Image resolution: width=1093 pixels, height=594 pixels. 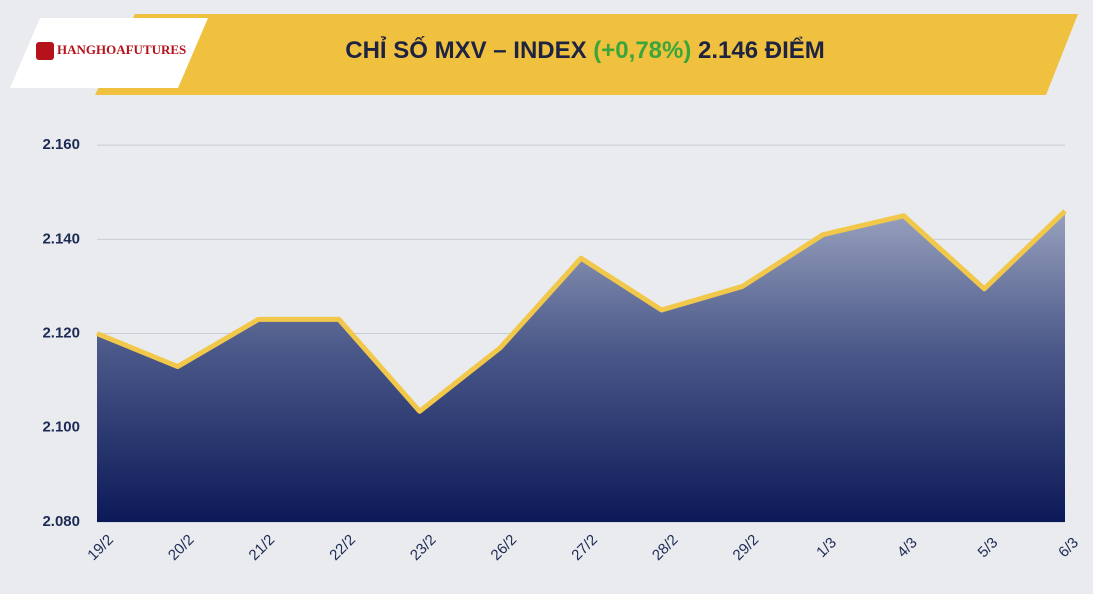 I want to click on x-tick-label: 28/2, so click(x=665, y=547).